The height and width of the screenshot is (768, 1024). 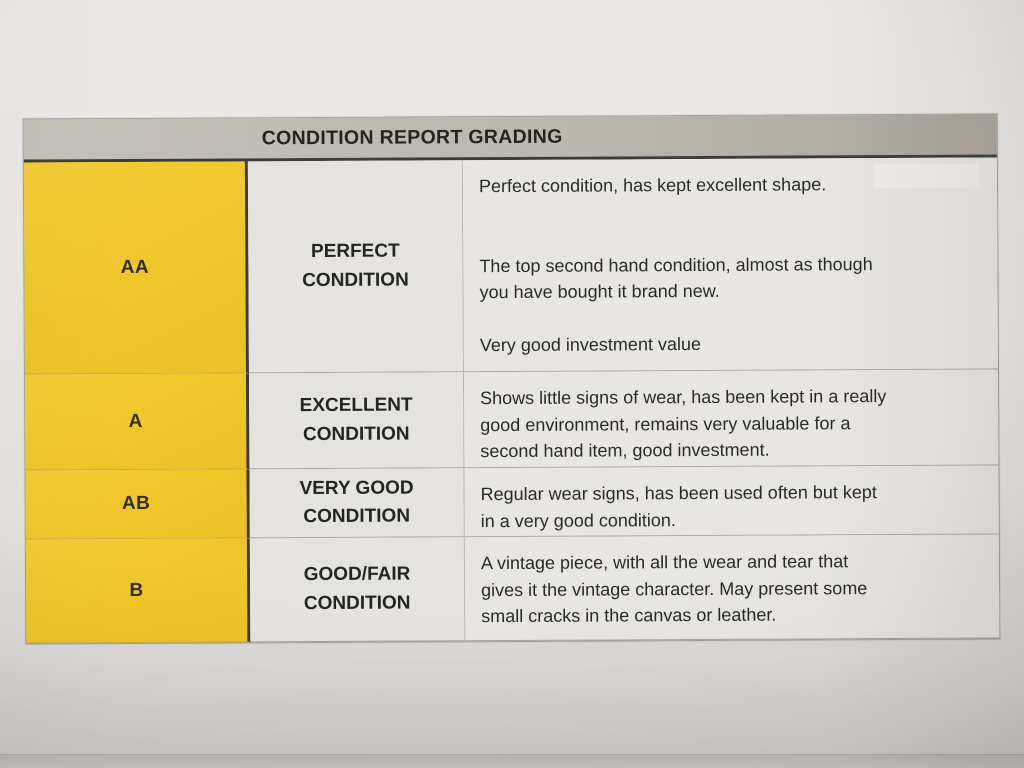 What do you see at coordinates (357, 590) in the screenshot?
I see `label-cell-good-fair-condition: GOOD/FAIR CONDITION` at bounding box center [357, 590].